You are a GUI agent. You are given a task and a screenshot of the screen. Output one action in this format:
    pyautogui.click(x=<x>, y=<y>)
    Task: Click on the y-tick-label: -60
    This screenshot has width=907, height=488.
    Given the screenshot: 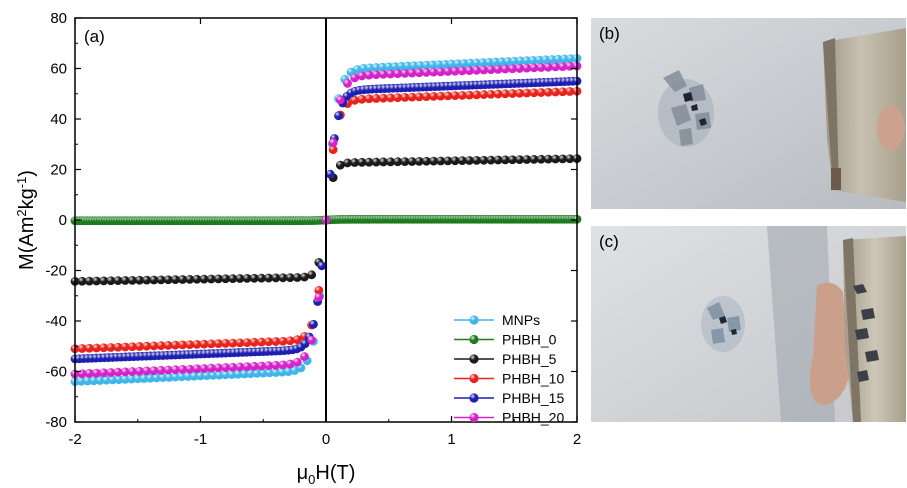 What is the action you would take?
    pyautogui.click(x=56, y=372)
    